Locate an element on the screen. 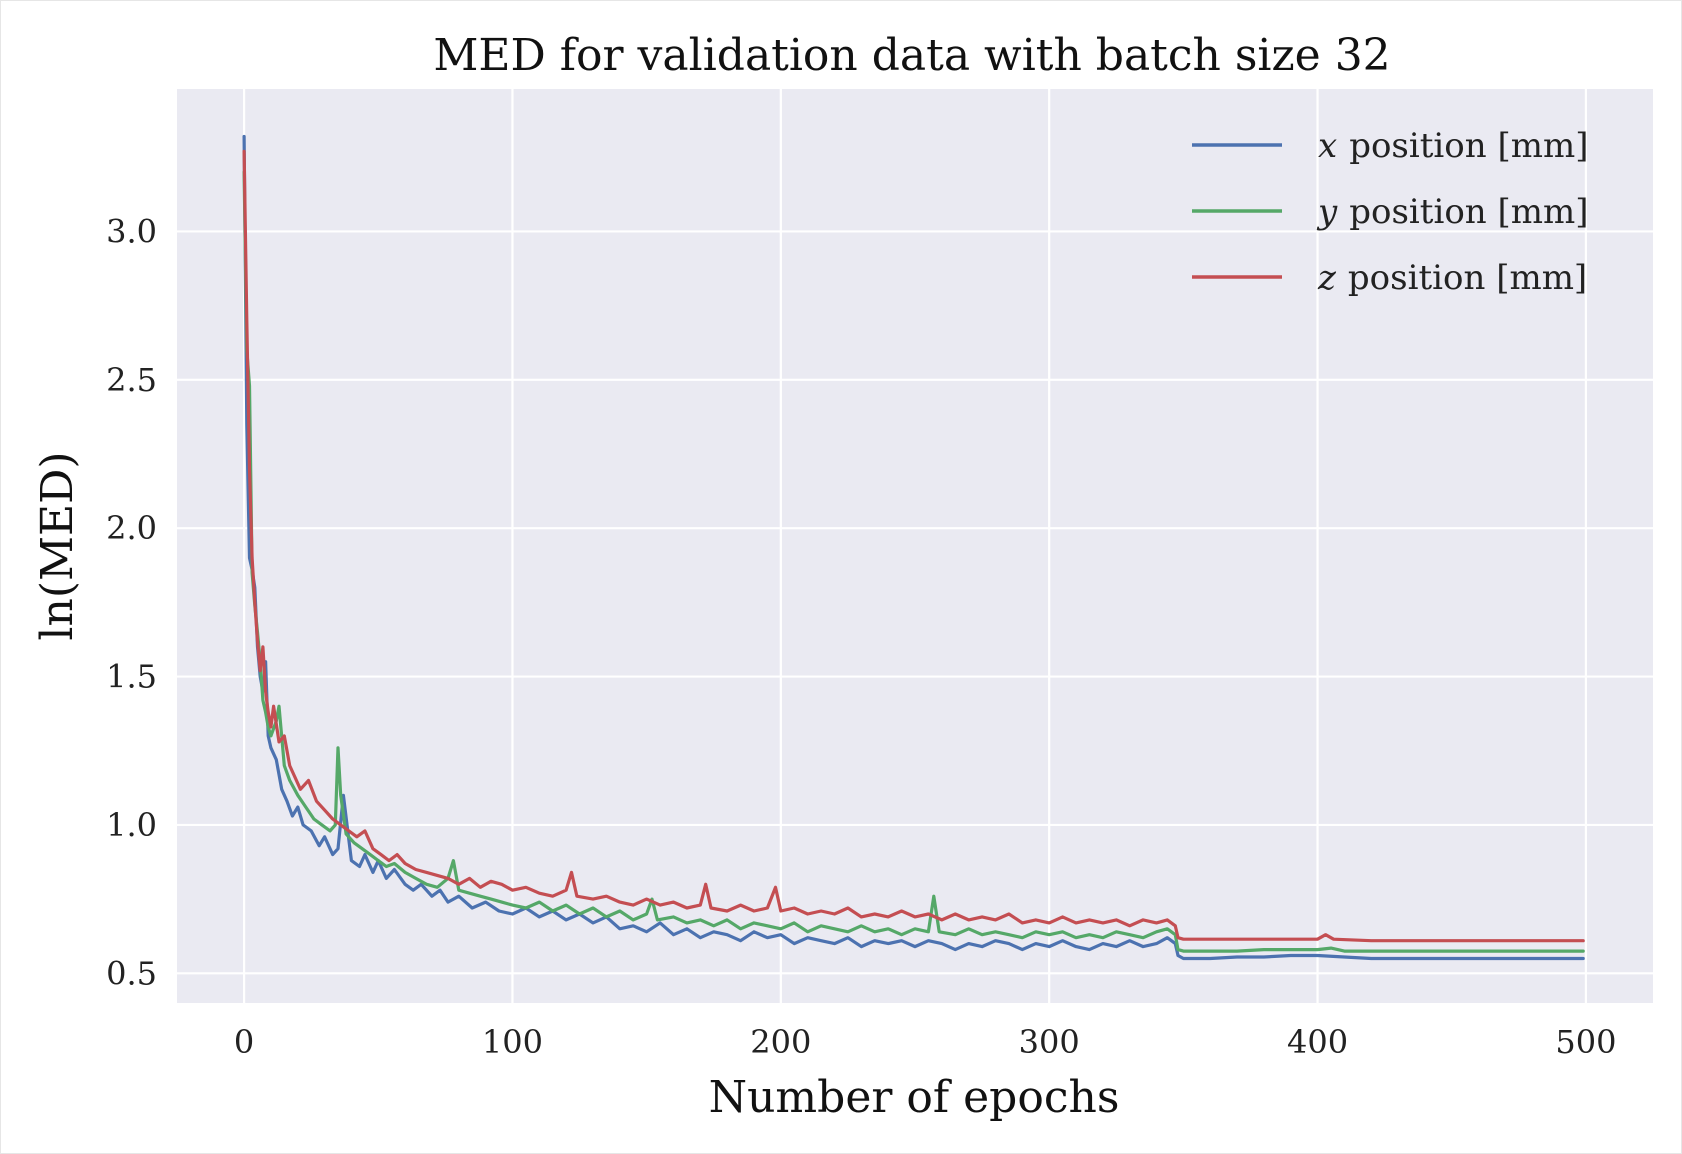  legend-variable: z is located at coordinates (1327, 278).